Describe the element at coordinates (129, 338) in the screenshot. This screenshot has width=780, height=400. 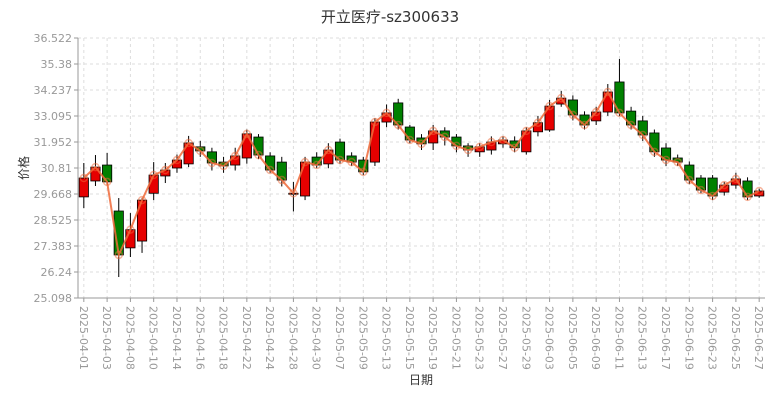
I see `x-tick-label: 2025-04-08` at that location.